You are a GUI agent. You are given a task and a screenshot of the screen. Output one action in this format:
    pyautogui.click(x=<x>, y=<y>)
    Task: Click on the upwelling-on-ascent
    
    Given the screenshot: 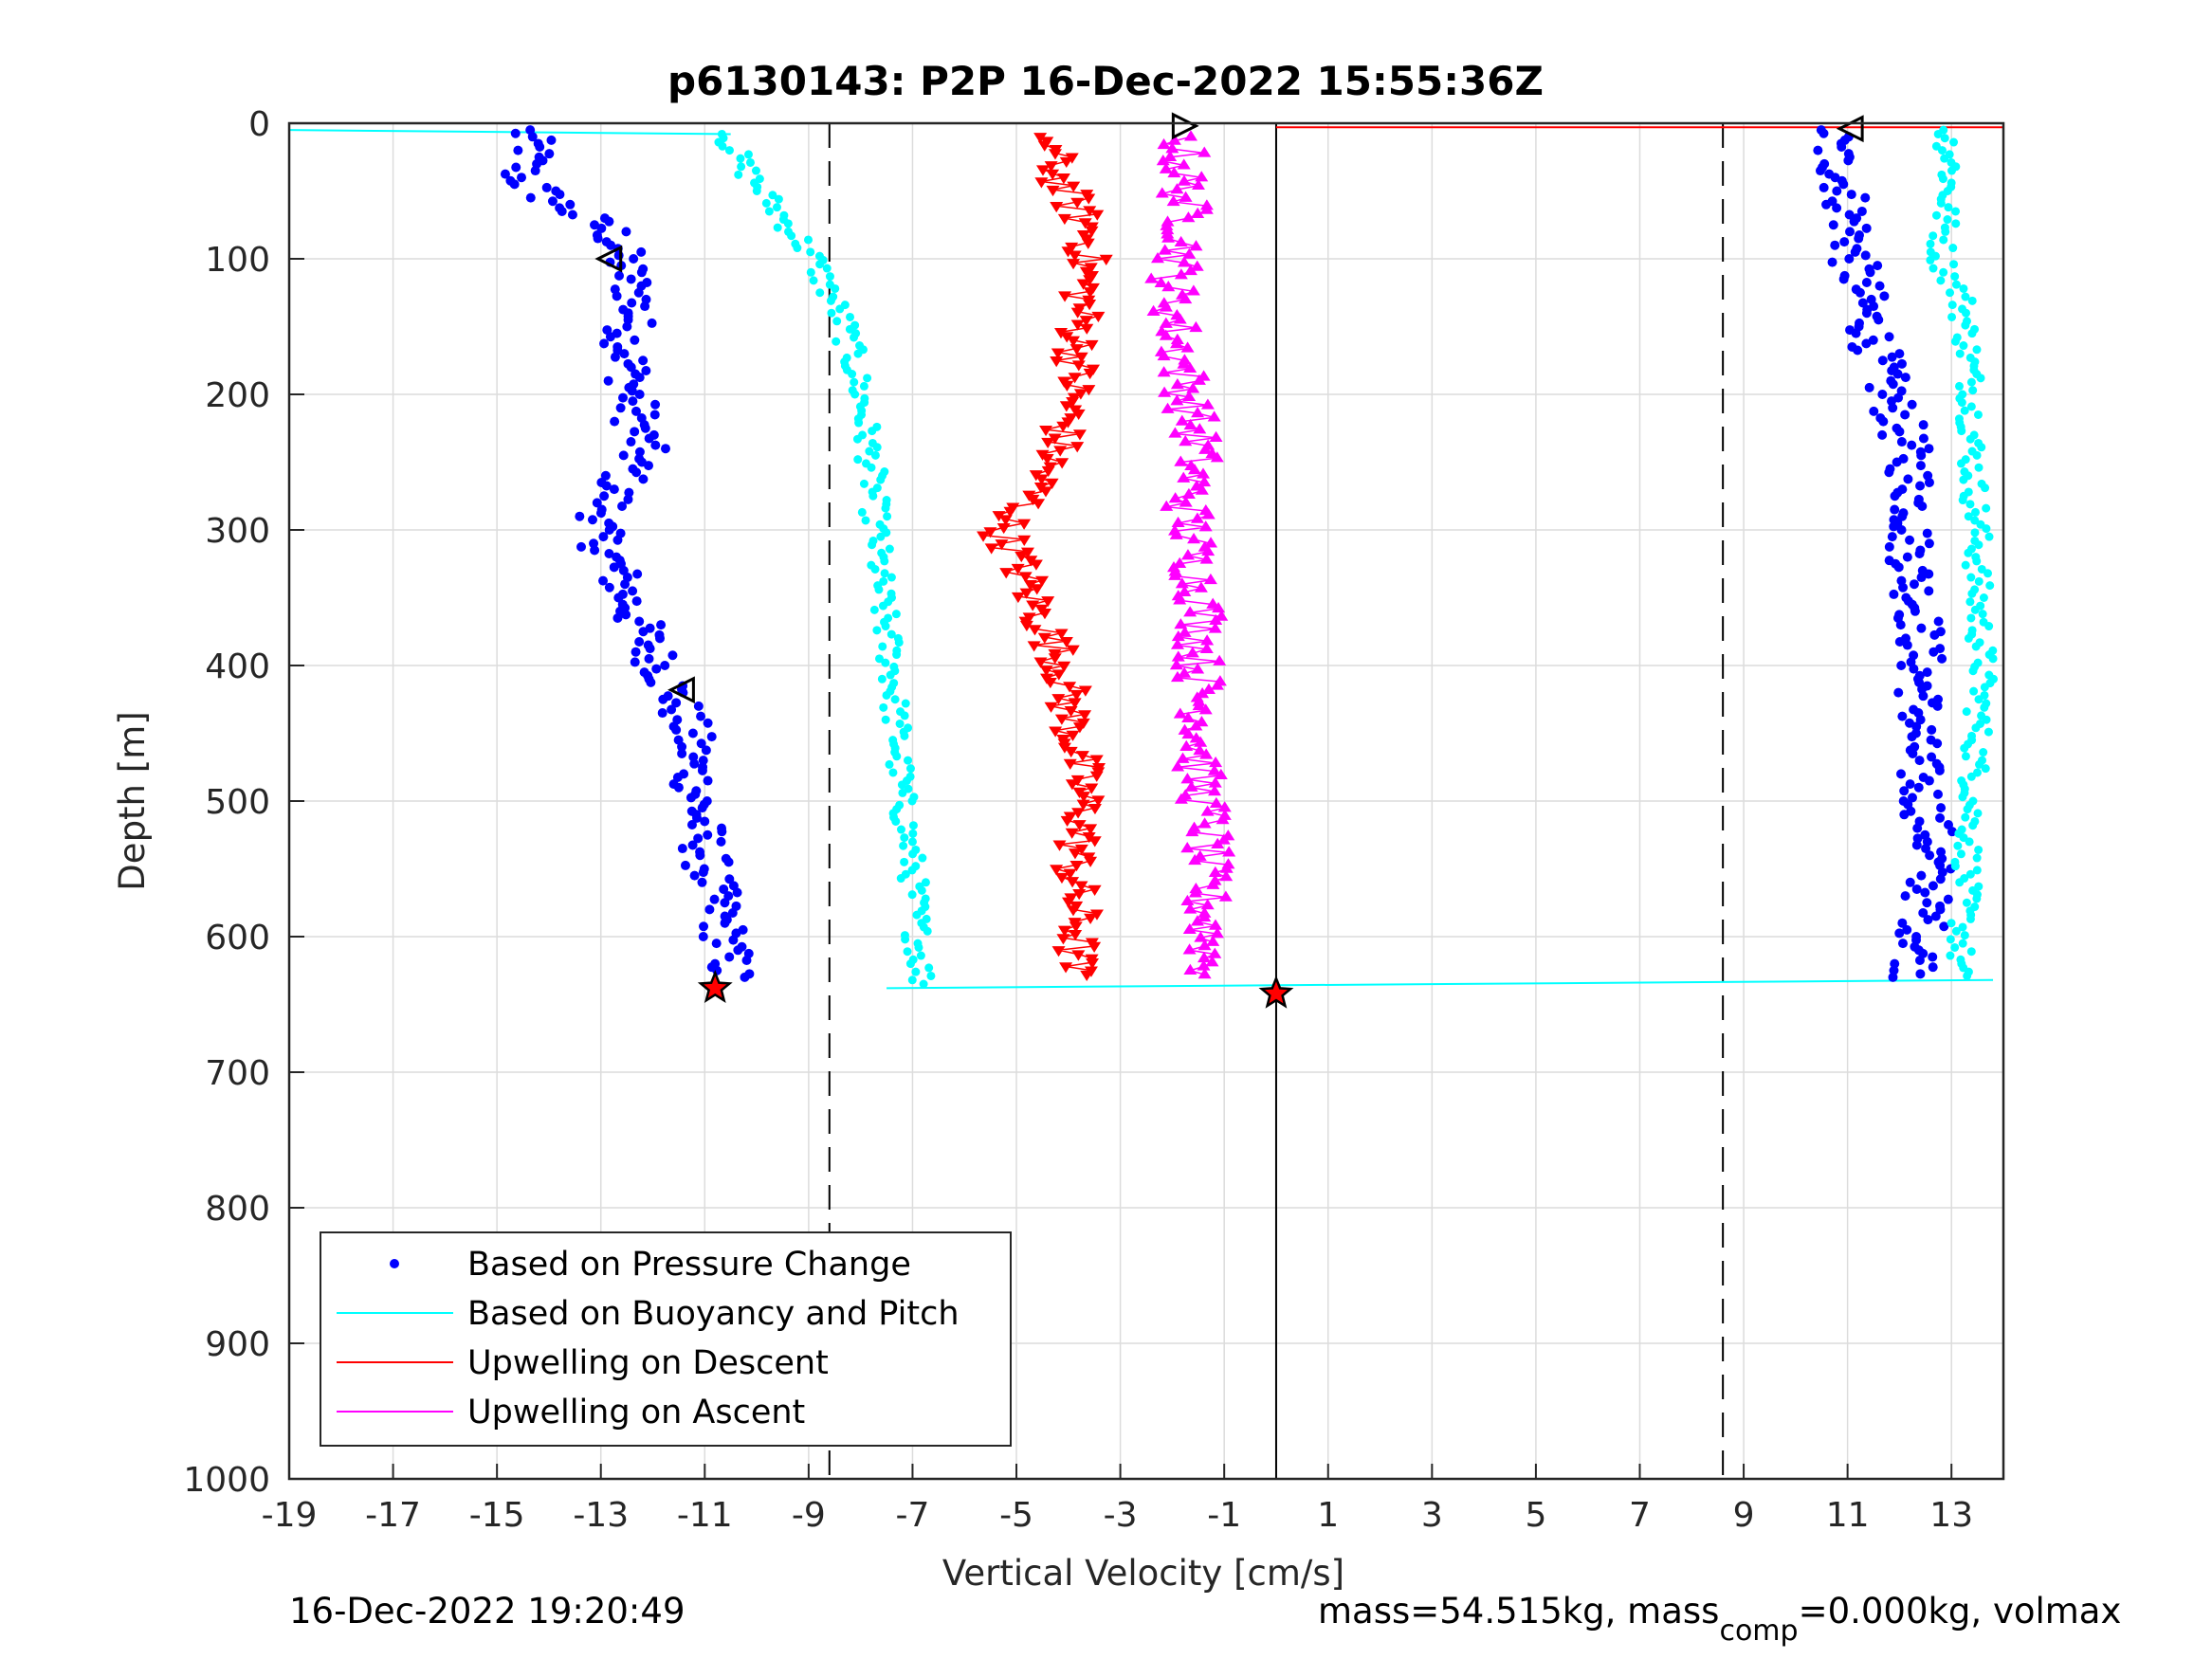 What is the action you would take?
    pyautogui.click(x=1190, y=554)
    